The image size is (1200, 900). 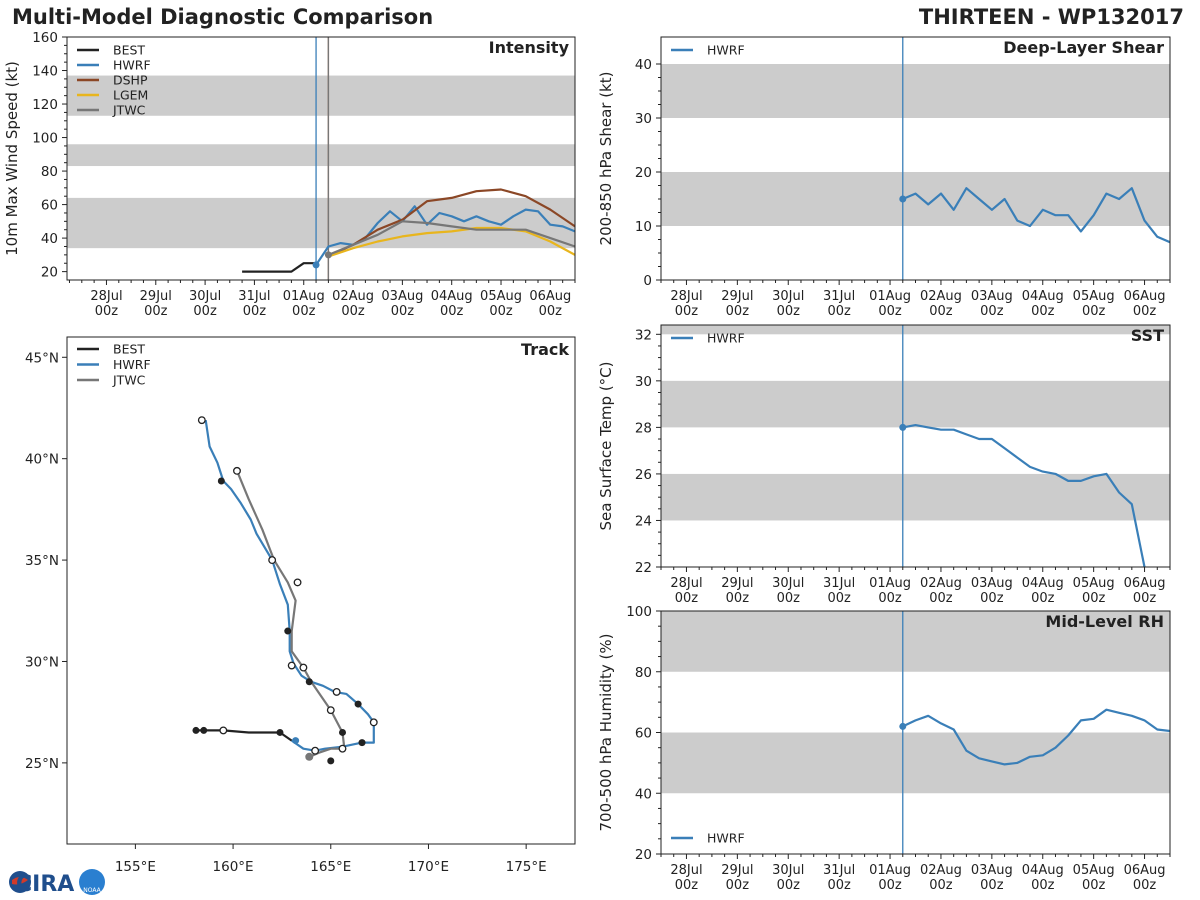 What do you see at coordinates (45, 139) in the screenshot?
I see `intensity-ytick-label: 100` at bounding box center [45, 139].